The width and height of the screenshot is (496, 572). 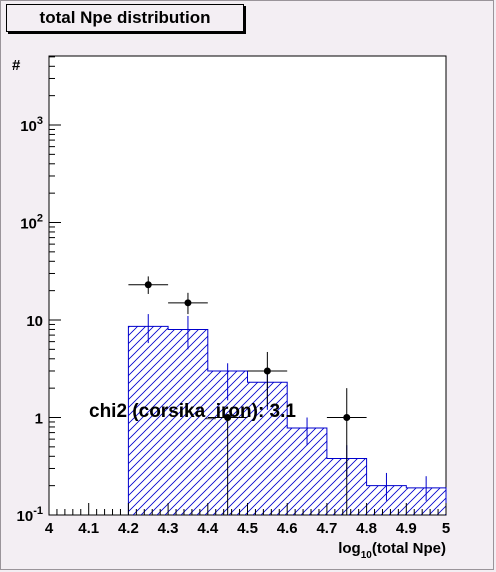 What do you see at coordinates (446, 528) in the screenshot?
I see `x-tick-label: 5` at bounding box center [446, 528].